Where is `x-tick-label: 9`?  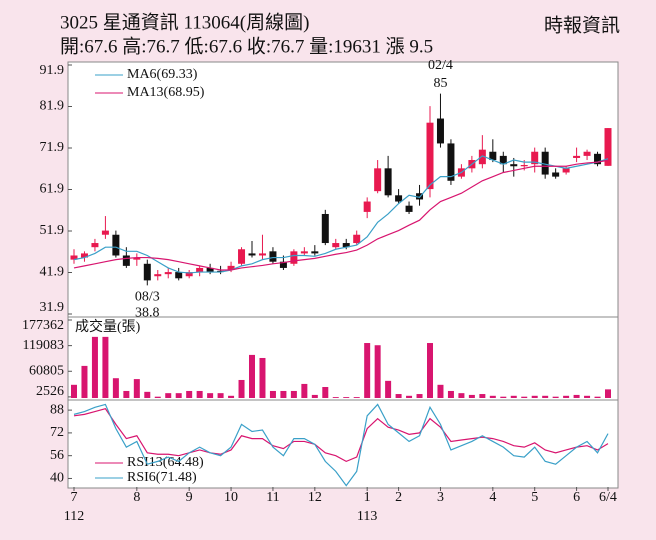
x-tick-label: 9 is located at coordinates (189, 497).